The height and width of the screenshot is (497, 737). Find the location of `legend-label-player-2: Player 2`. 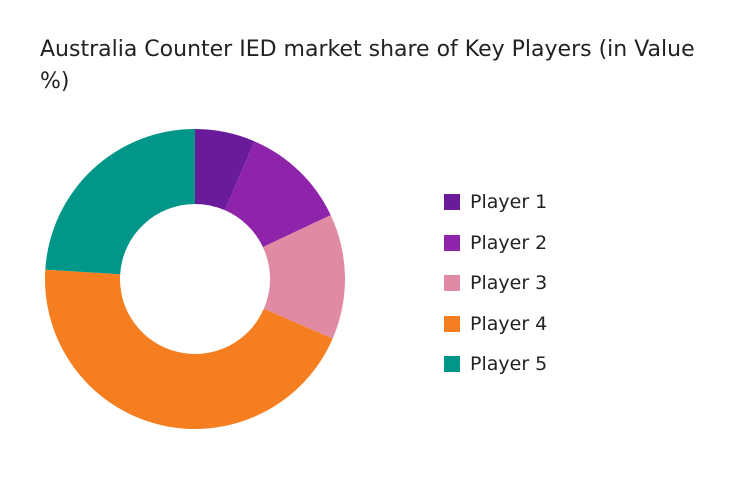

legend-label-player-2: Player 2 is located at coordinates (509, 242).